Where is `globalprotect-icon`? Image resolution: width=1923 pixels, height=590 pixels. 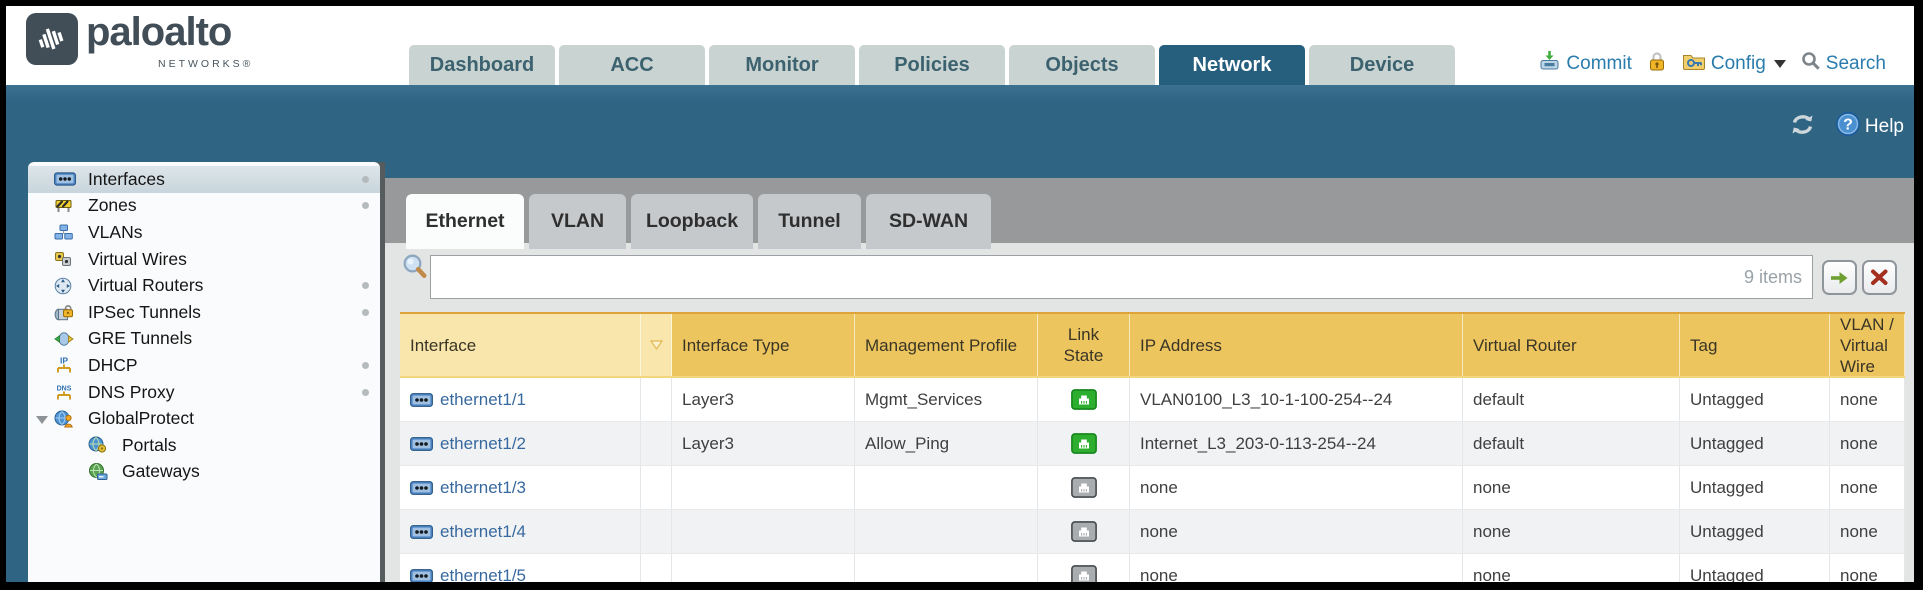 globalprotect-icon is located at coordinates (65, 419).